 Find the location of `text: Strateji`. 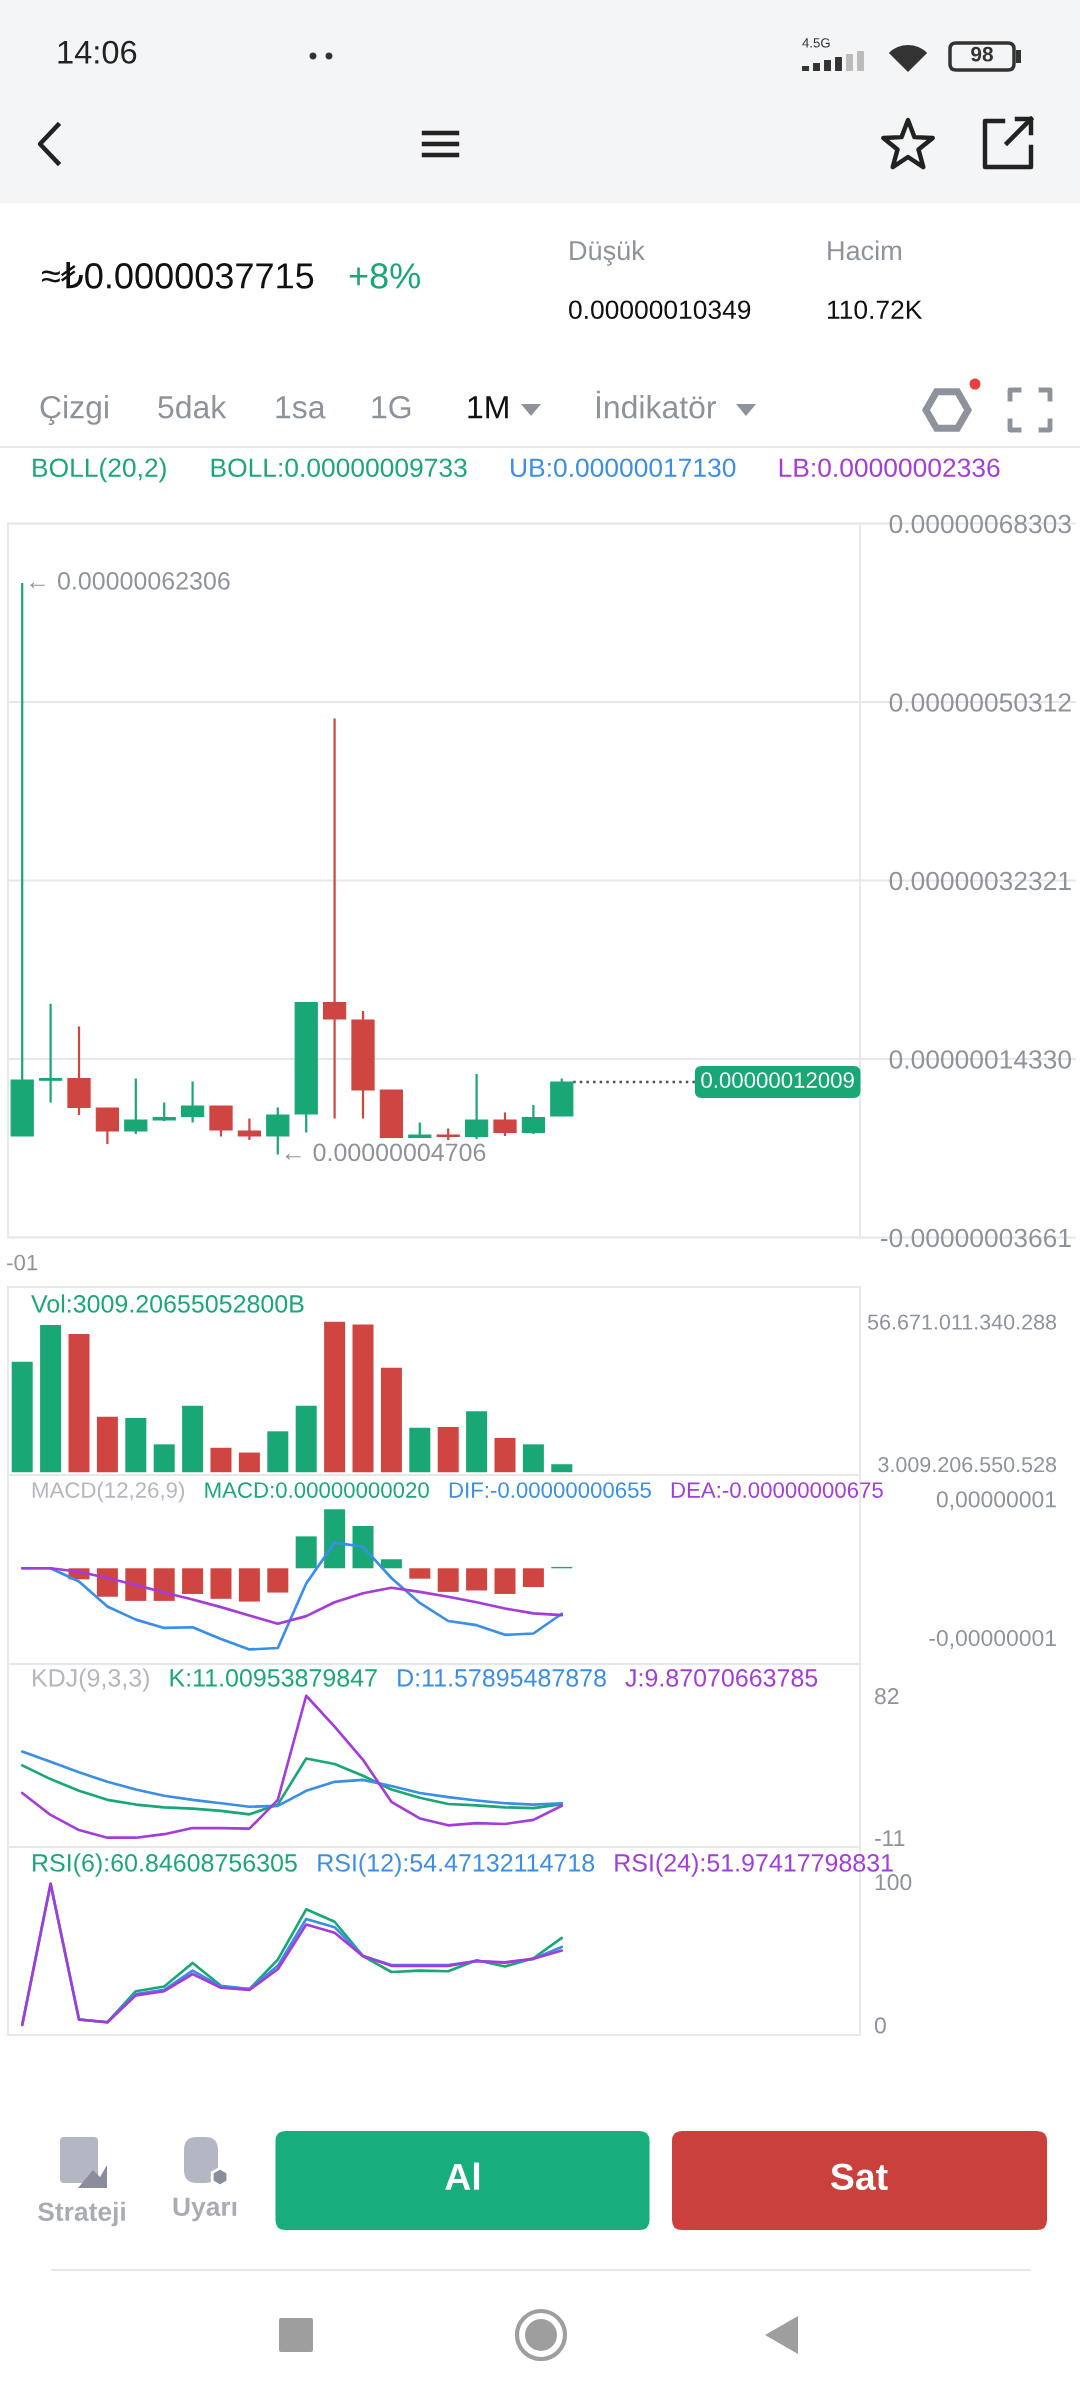

text: Strateji is located at coordinates (81, 2214).